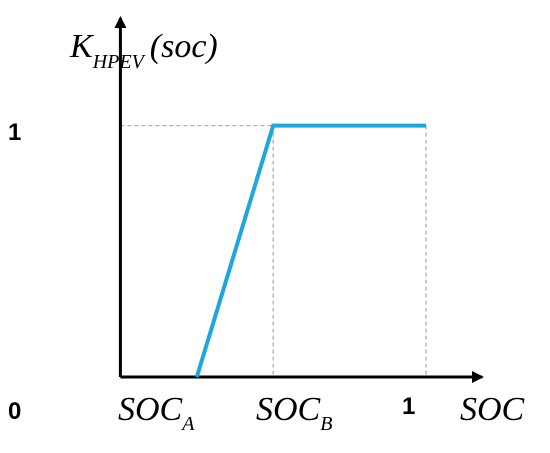 The height and width of the screenshot is (453, 550). I want to click on x-tick-label-soc-b: SOCB, so click(294, 413).